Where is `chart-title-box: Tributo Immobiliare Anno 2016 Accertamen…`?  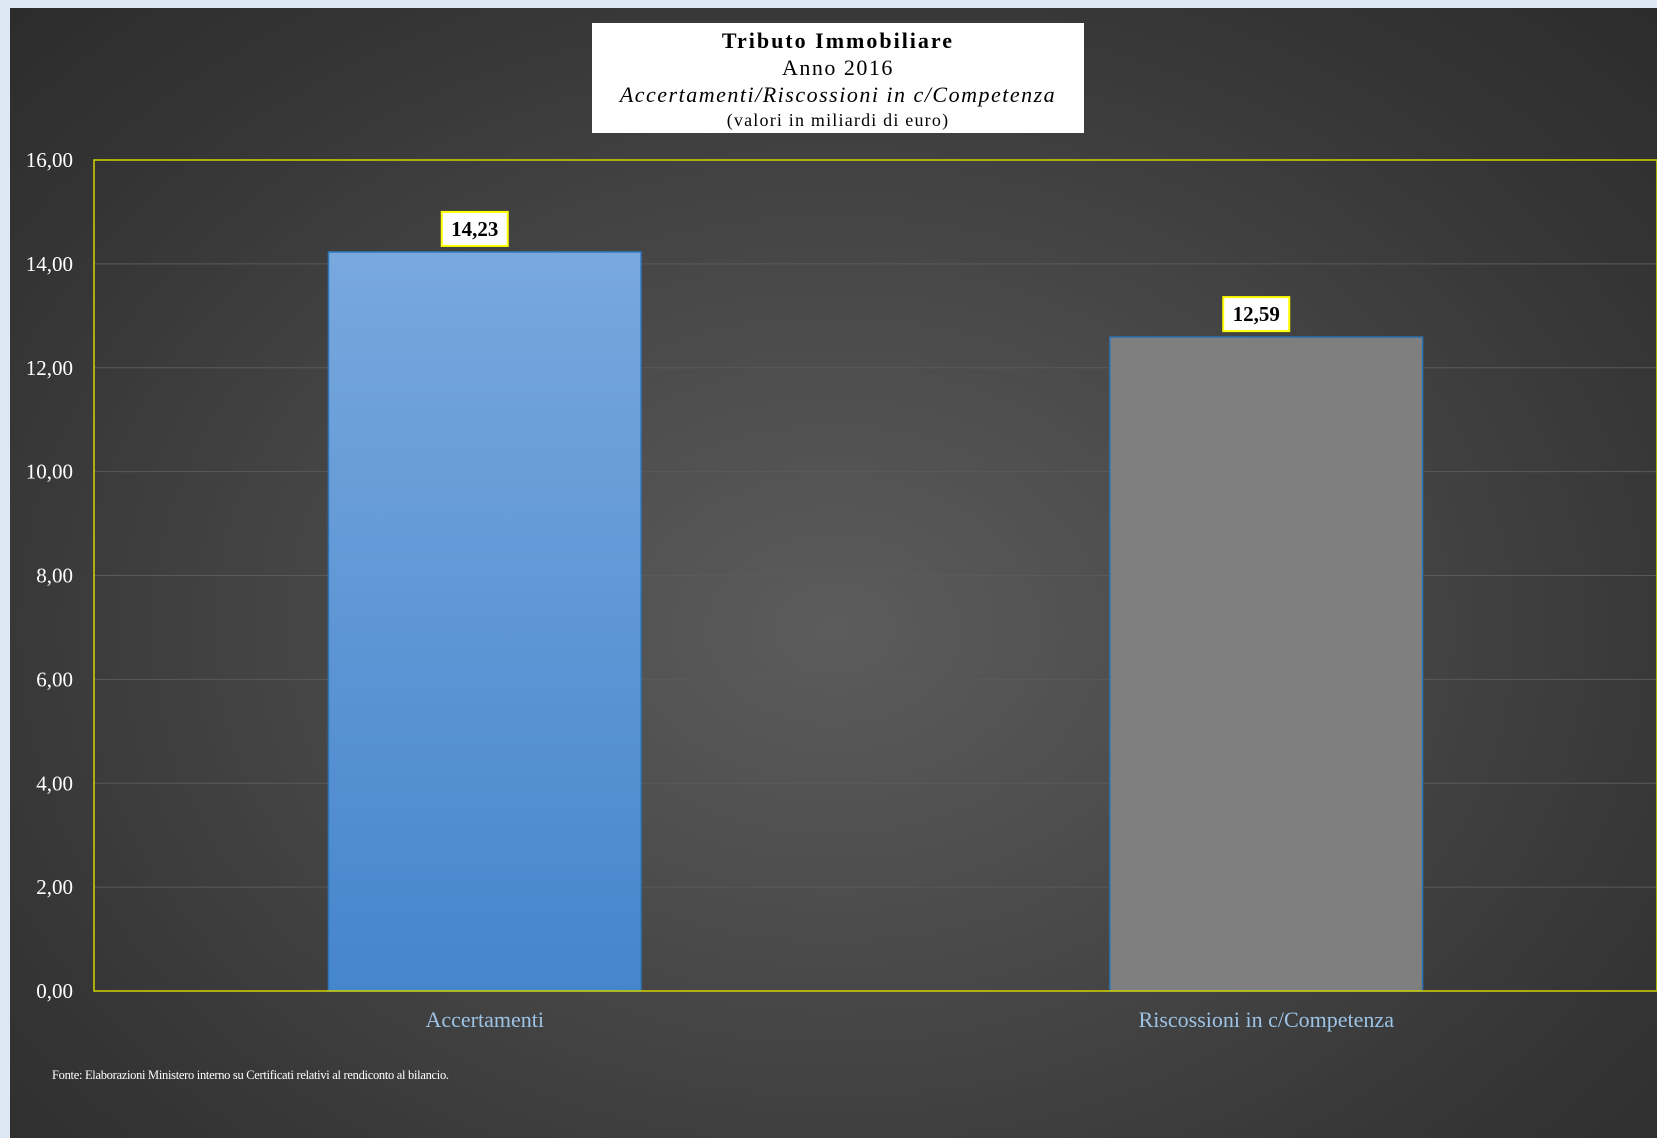 chart-title-box: Tributo Immobiliare Anno 2016 Accertamen… is located at coordinates (838, 78).